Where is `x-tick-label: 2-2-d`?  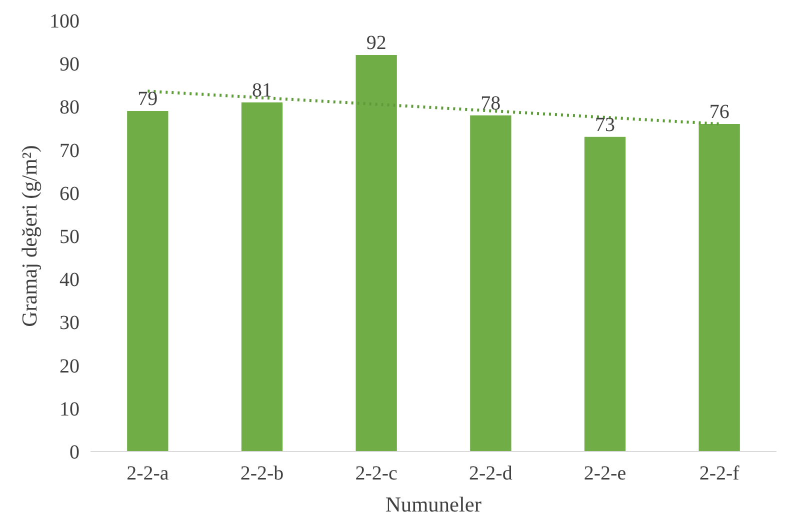
x-tick-label: 2-2-d is located at coordinates (490, 473).